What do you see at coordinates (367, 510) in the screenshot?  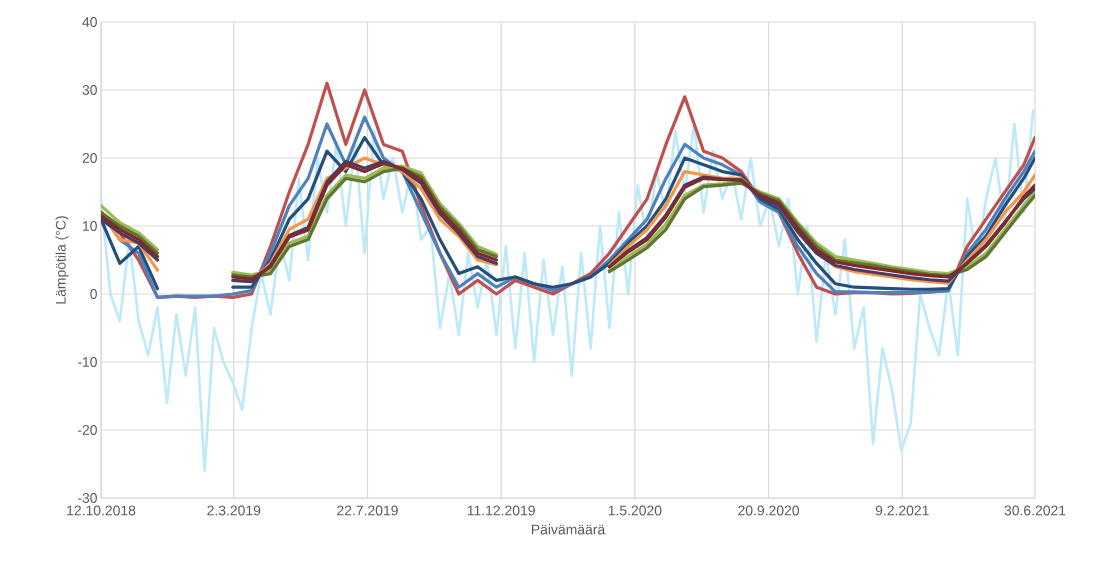 I see `x-tick-label: 22.7.2019` at bounding box center [367, 510].